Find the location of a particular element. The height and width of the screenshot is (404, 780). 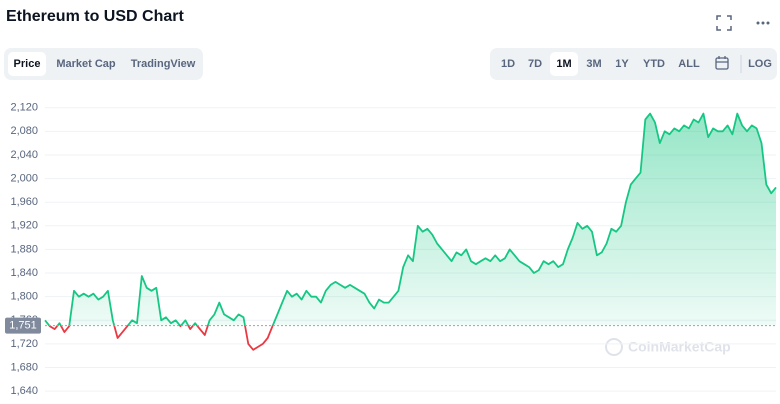

calendar-icon is located at coordinates (722, 63).